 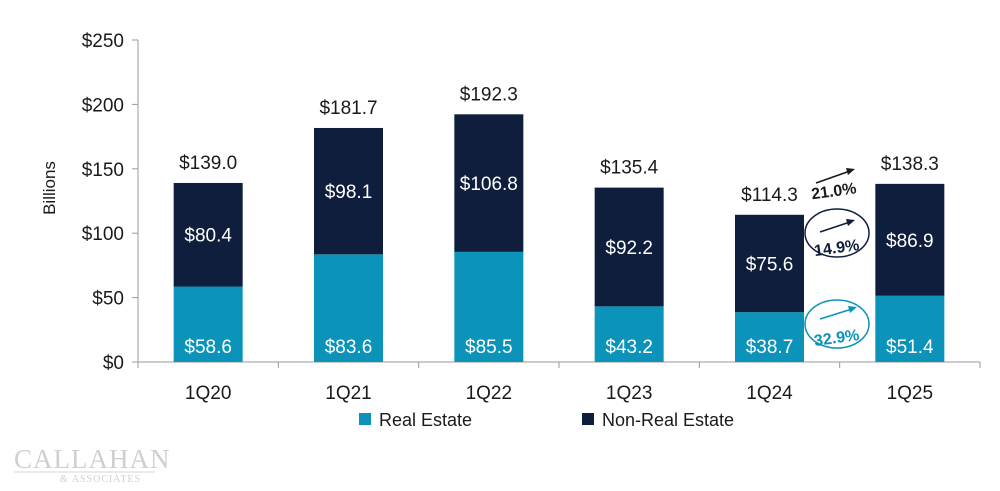 I want to click on bar-non-real-estate-1q25, so click(x=910, y=239).